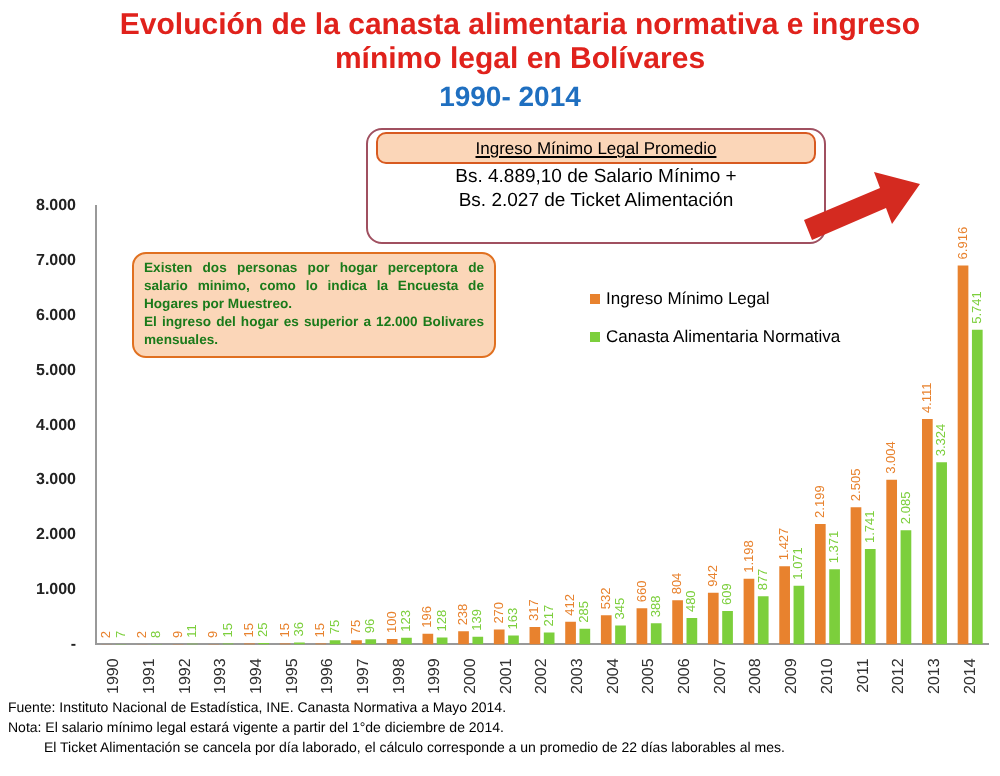 This screenshot has width=1000, height=776. What do you see at coordinates (184, 675) in the screenshot?
I see `x-tick-label: 1992` at bounding box center [184, 675].